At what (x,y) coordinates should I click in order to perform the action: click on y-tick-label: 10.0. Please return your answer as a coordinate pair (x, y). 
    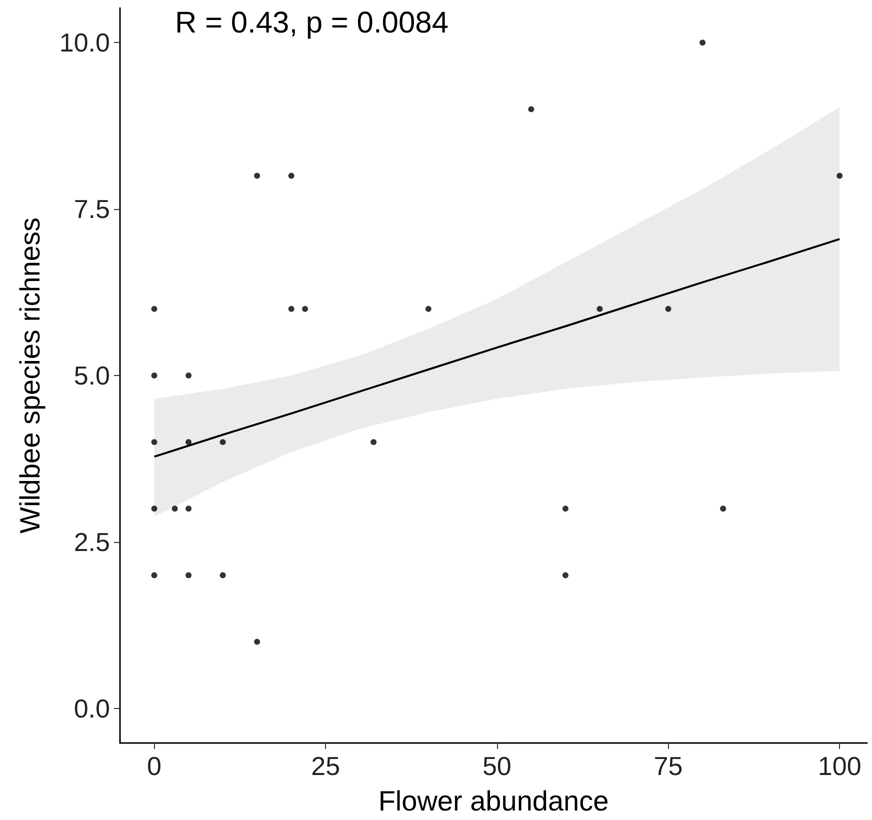
    Looking at the image, I should click on (84, 43).